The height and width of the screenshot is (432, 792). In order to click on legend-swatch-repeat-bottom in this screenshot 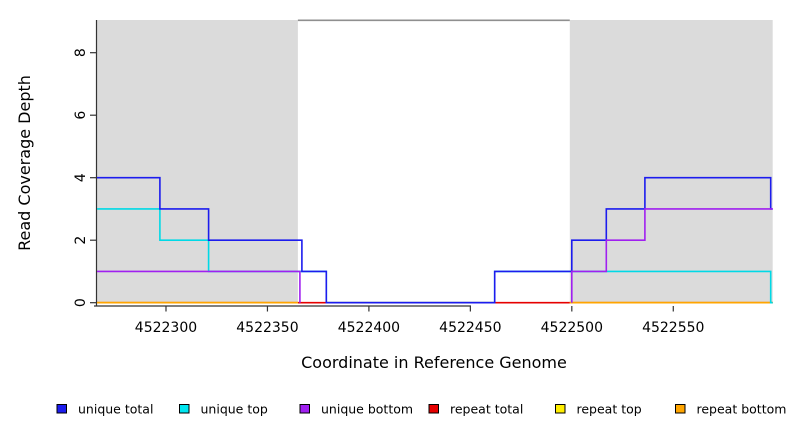, I will do `click(680, 409)`.